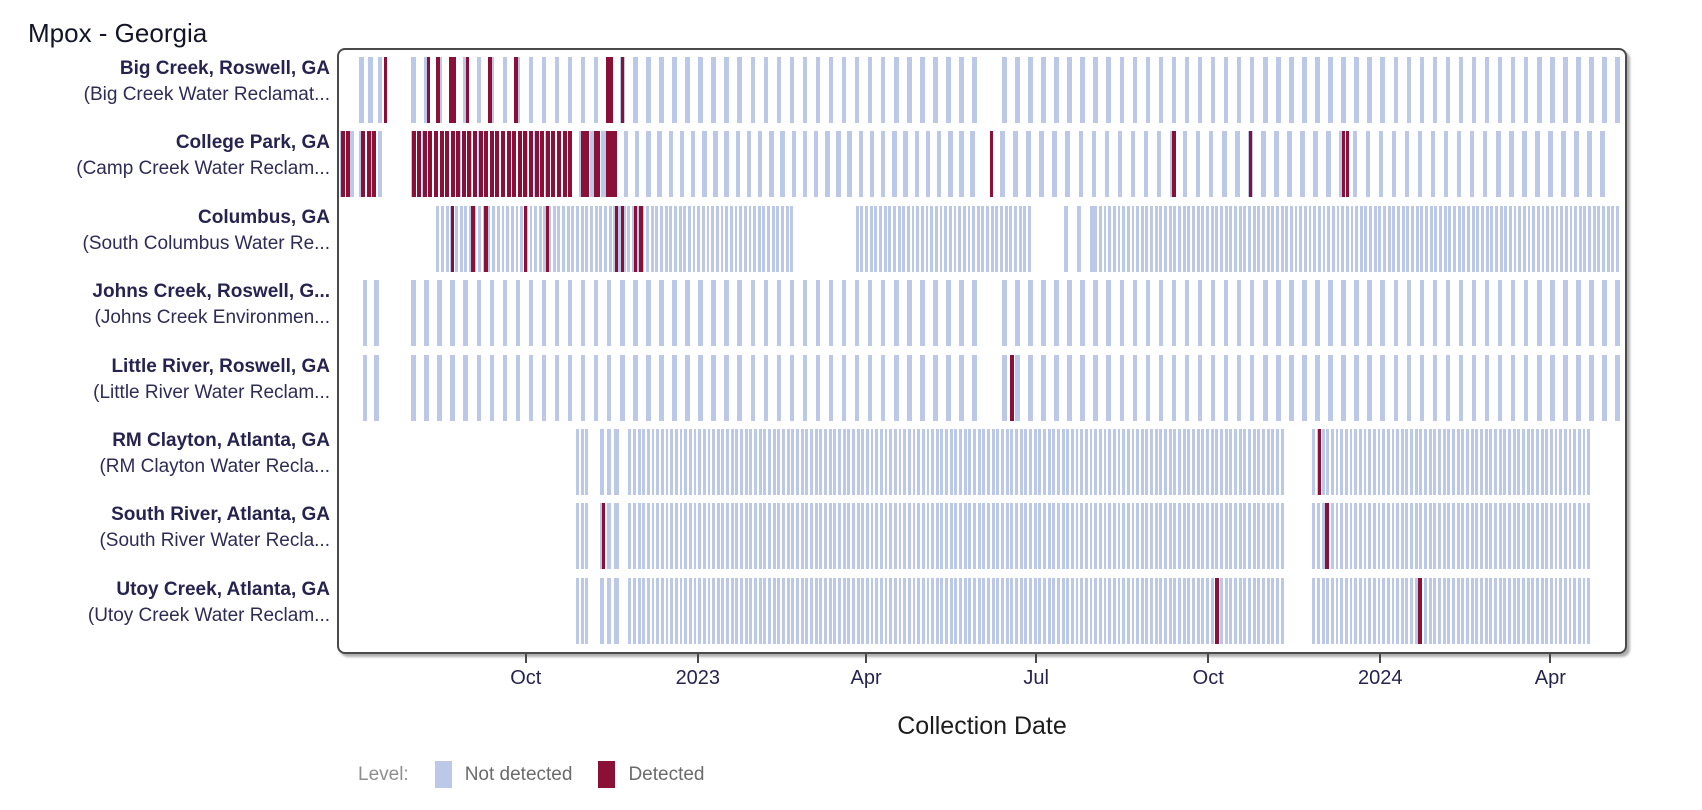  Describe the element at coordinates (982, 313) in the screenshot. I see `site-row-band` at that location.